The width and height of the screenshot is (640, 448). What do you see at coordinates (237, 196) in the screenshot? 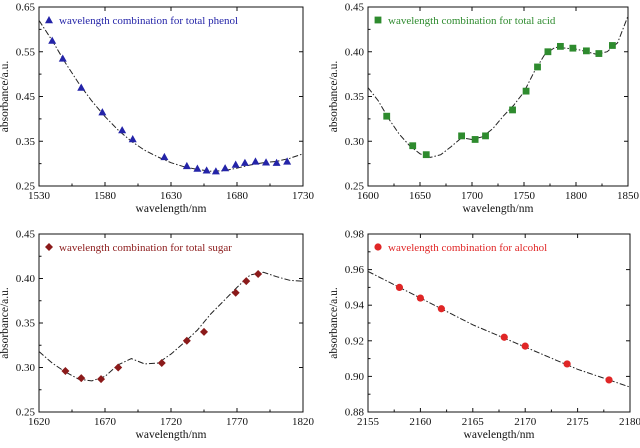
I see `x-tick-label: 1680` at bounding box center [237, 196].